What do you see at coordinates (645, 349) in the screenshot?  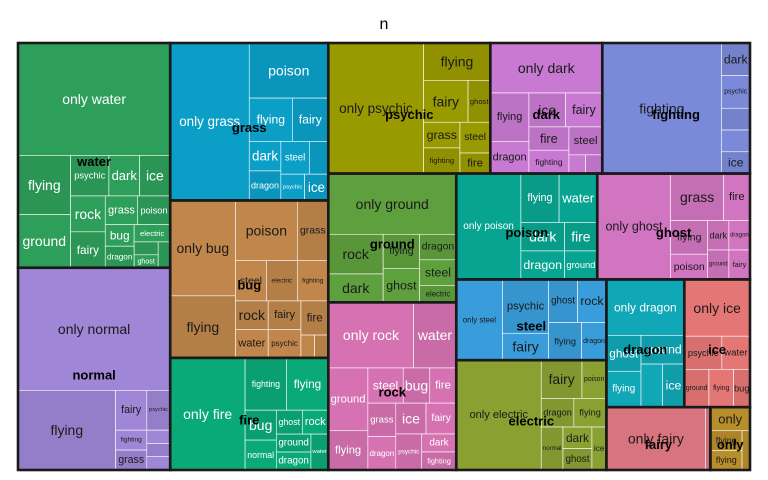 I see `treemap-group-label: dragon` at bounding box center [645, 349].